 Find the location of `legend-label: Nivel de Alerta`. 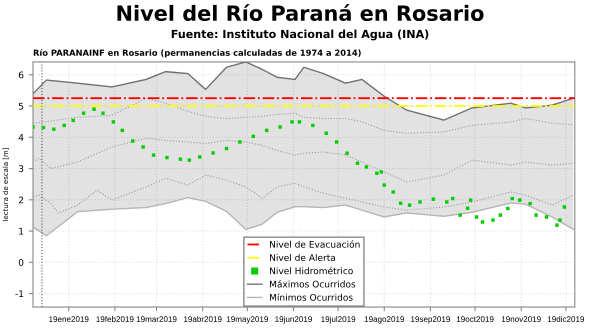

legend-label: Nivel de Alerta is located at coordinates (303, 258).